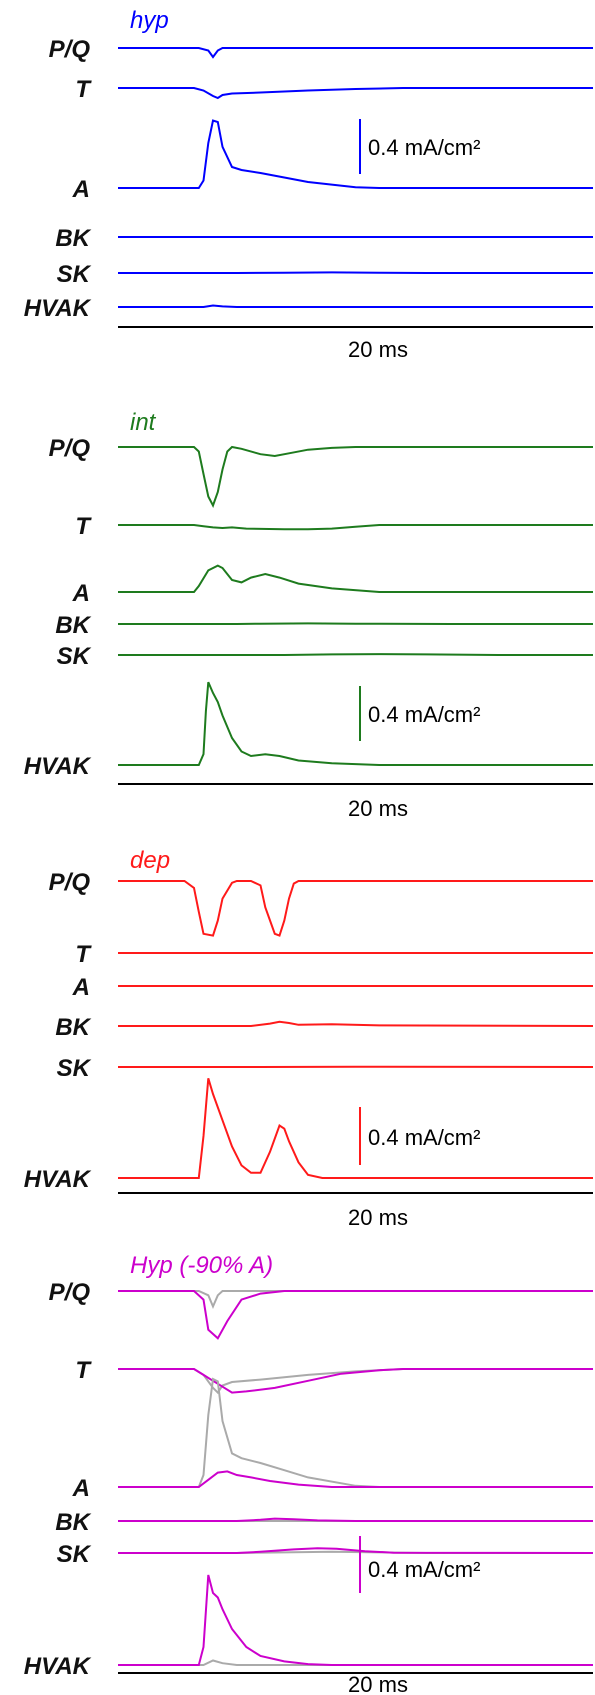 This screenshot has width=595, height=1695. I want to click on panel-title: hyp, so click(149, 20).